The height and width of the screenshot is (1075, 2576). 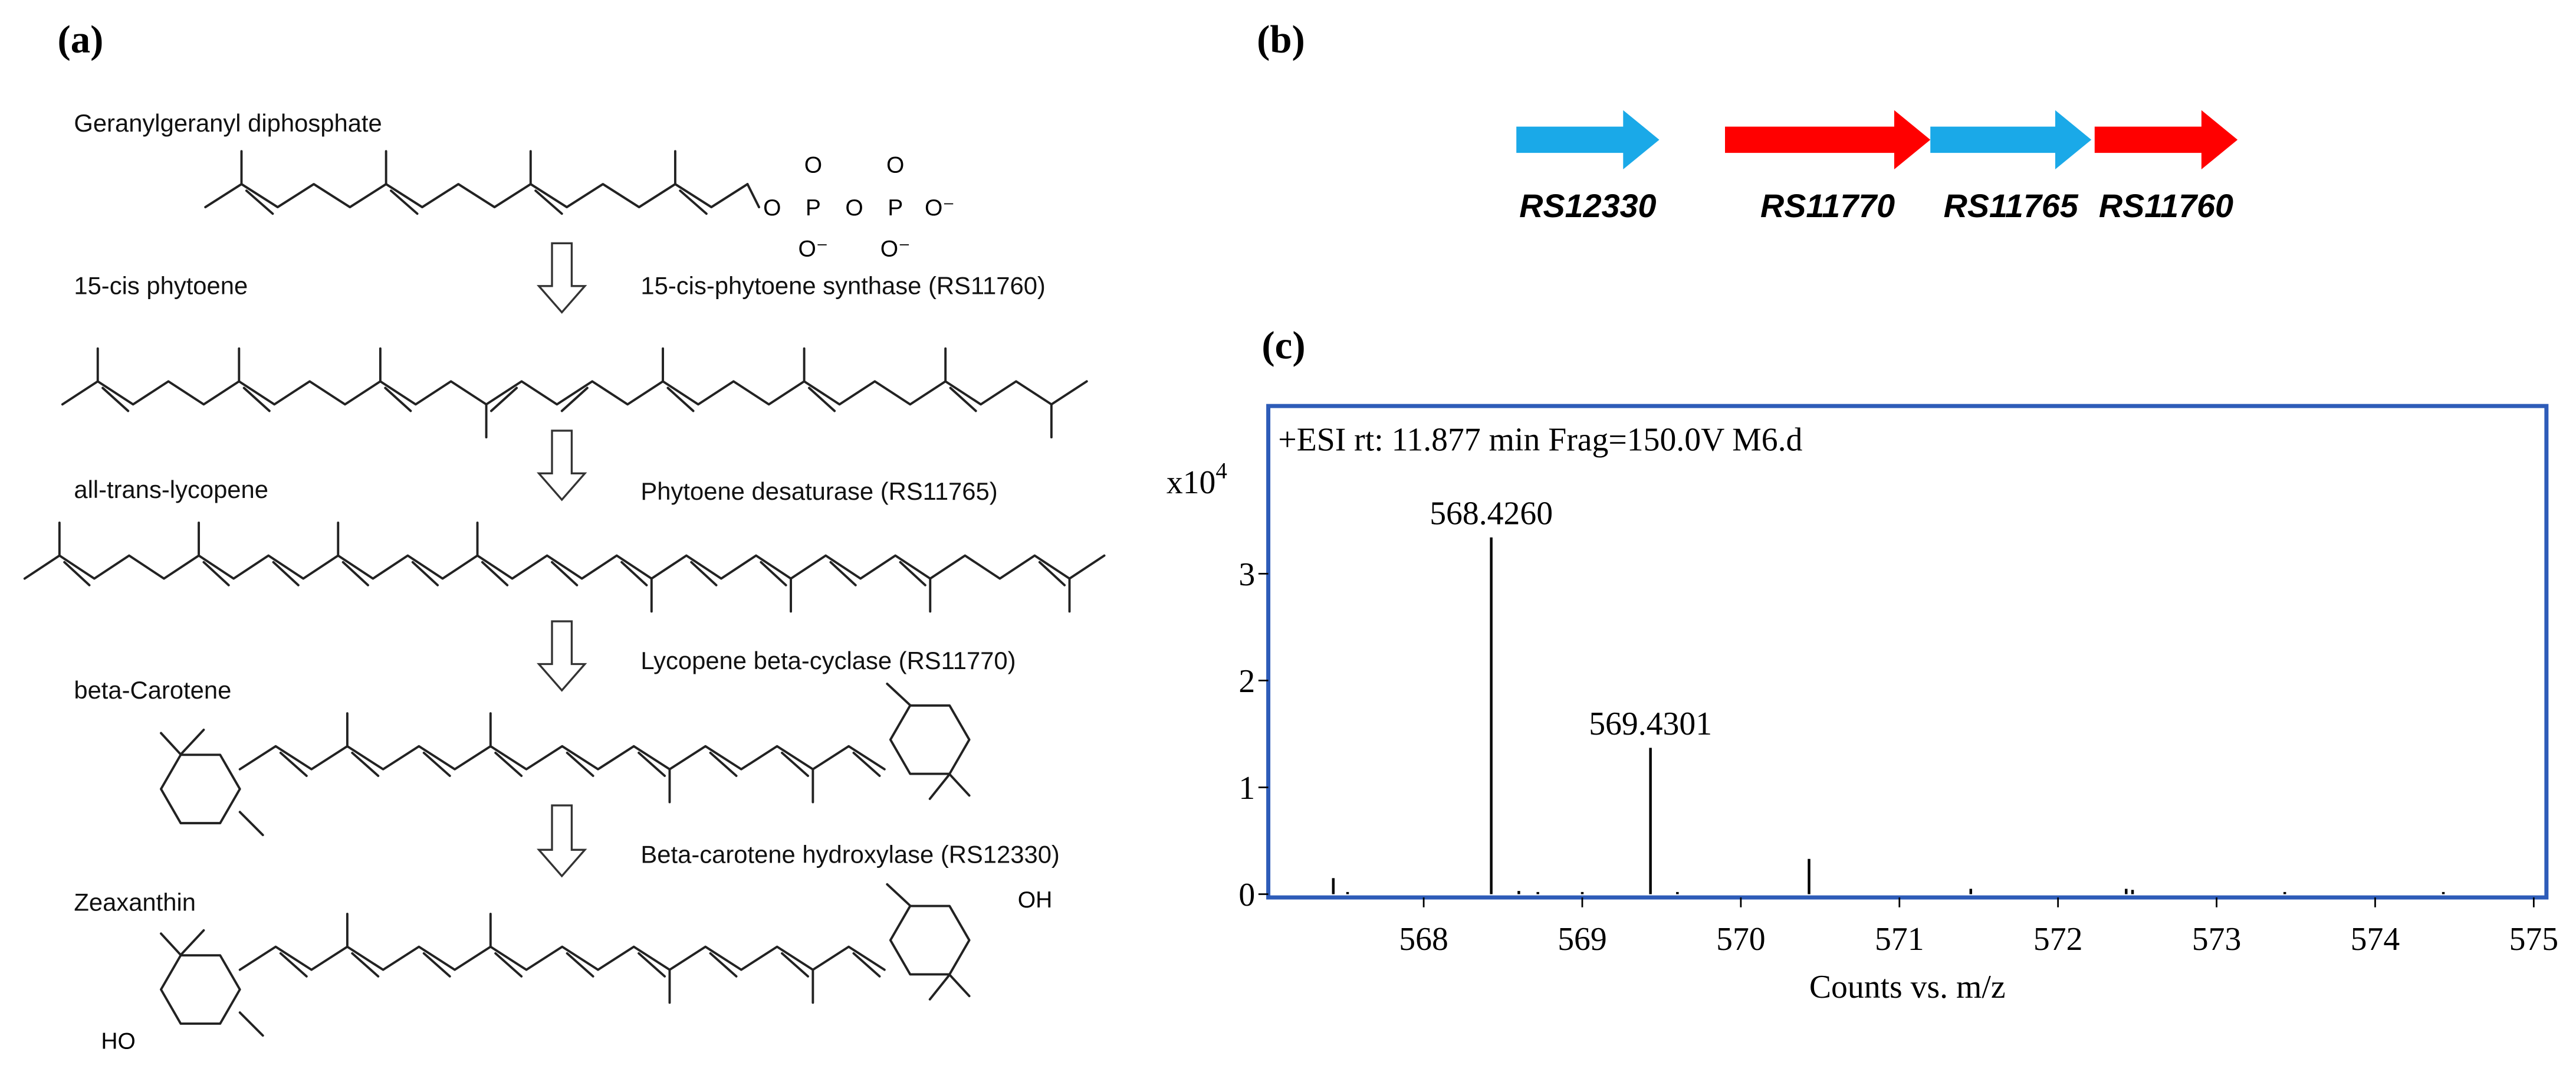 I want to click on atom-label: OH, so click(x=1035, y=900).